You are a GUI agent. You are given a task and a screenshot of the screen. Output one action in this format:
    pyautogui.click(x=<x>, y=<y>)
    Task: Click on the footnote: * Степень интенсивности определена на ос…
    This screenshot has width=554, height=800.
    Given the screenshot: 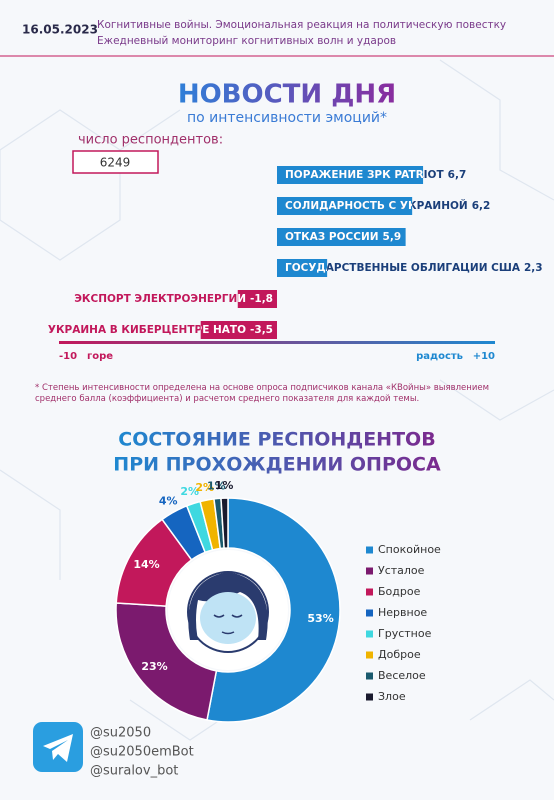 What is the action you would take?
    pyautogui.click(x=262, y=393)
    